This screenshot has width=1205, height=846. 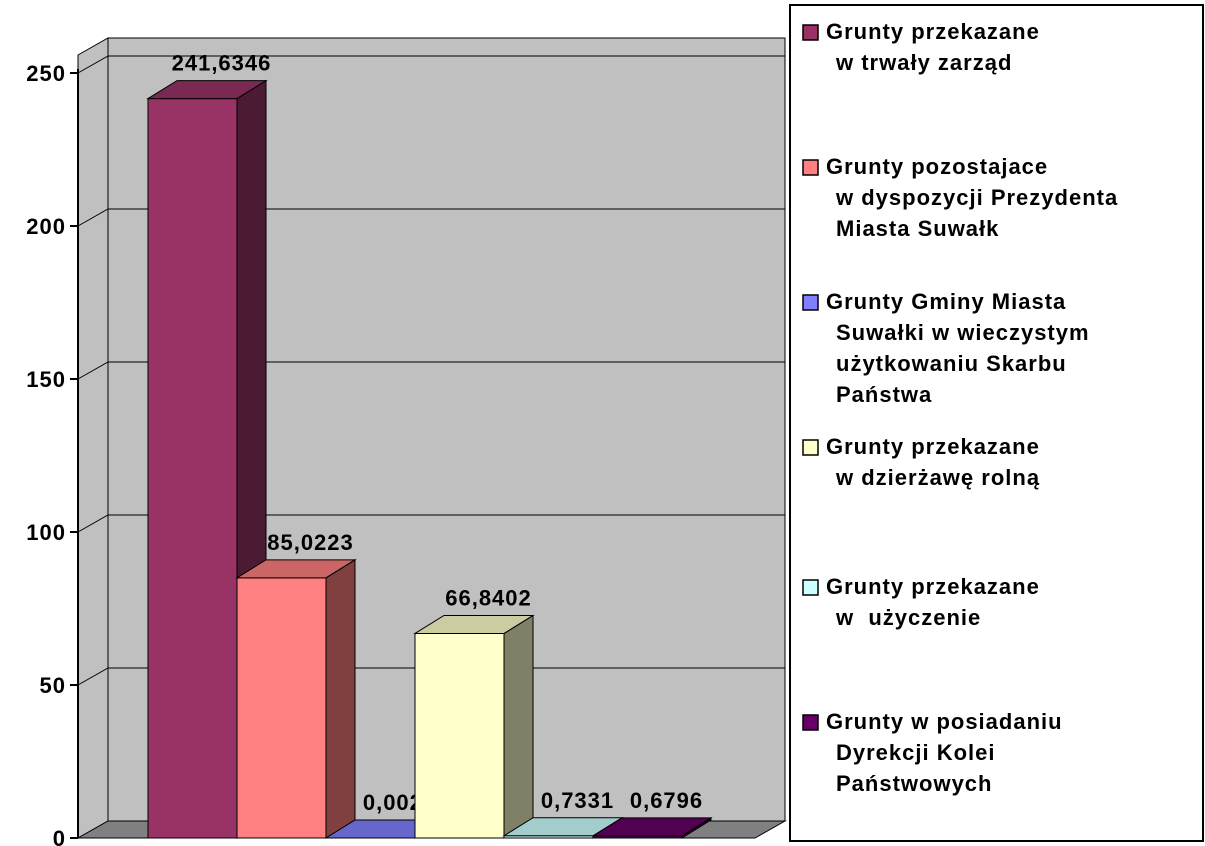 I want to click on y-tick-label: 150, so click(x=46, y=379).